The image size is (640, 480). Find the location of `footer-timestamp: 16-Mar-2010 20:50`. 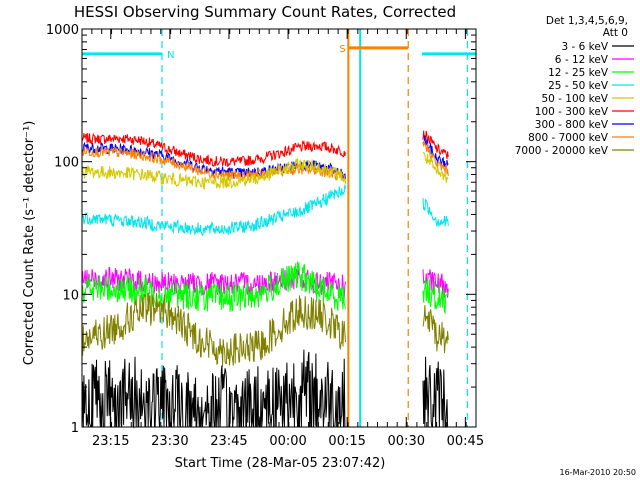

footer-timestamp: 16-Mar-2010 20:50 is located at coordinates (598, 472).